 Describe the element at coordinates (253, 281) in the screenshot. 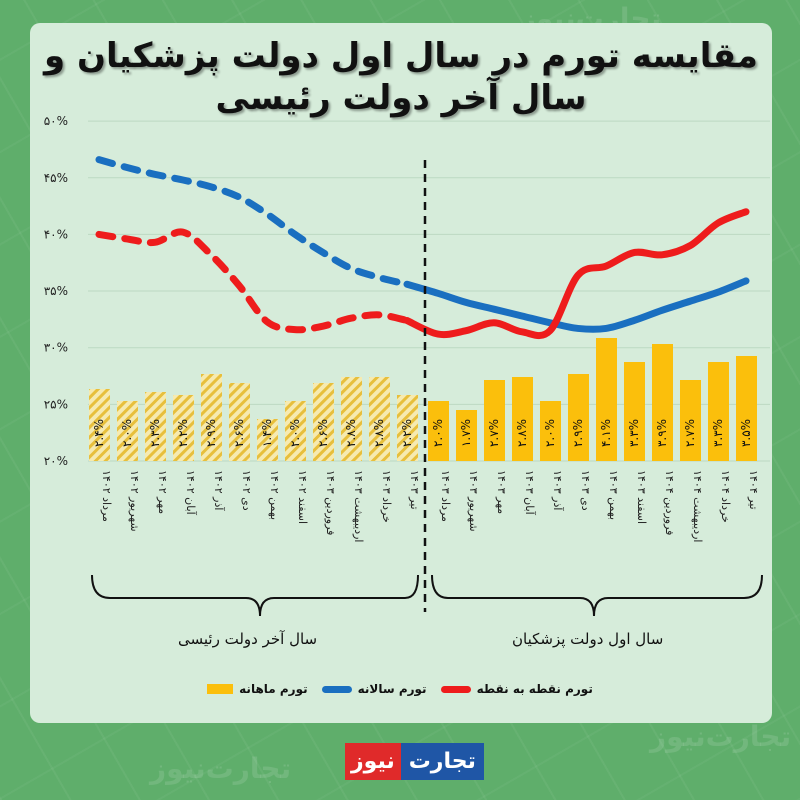

I see `point-to-point-line-dashed` at that location.